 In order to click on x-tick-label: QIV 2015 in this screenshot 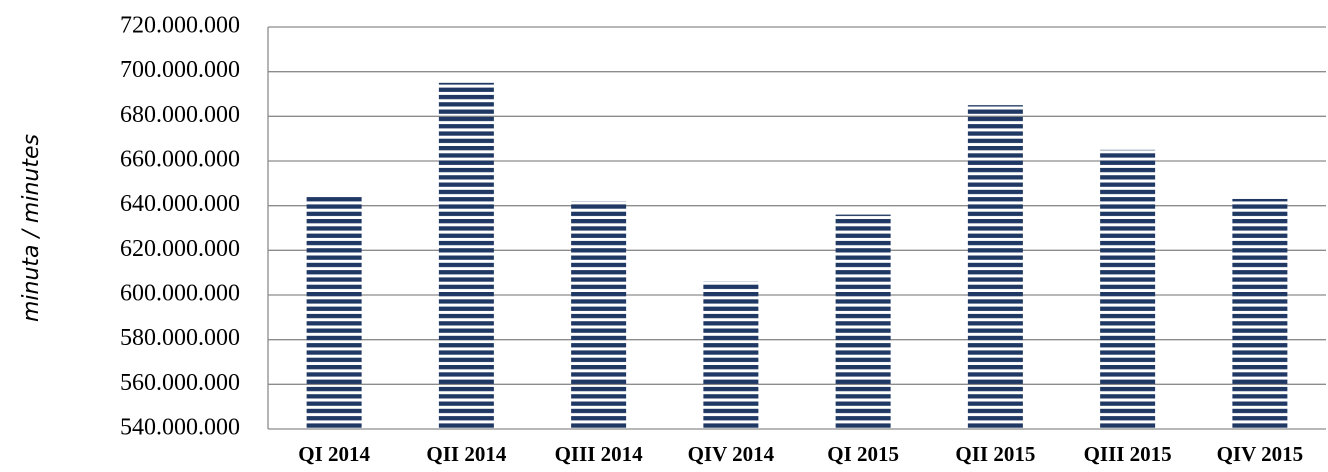, I will do `click(1260, 454)`.